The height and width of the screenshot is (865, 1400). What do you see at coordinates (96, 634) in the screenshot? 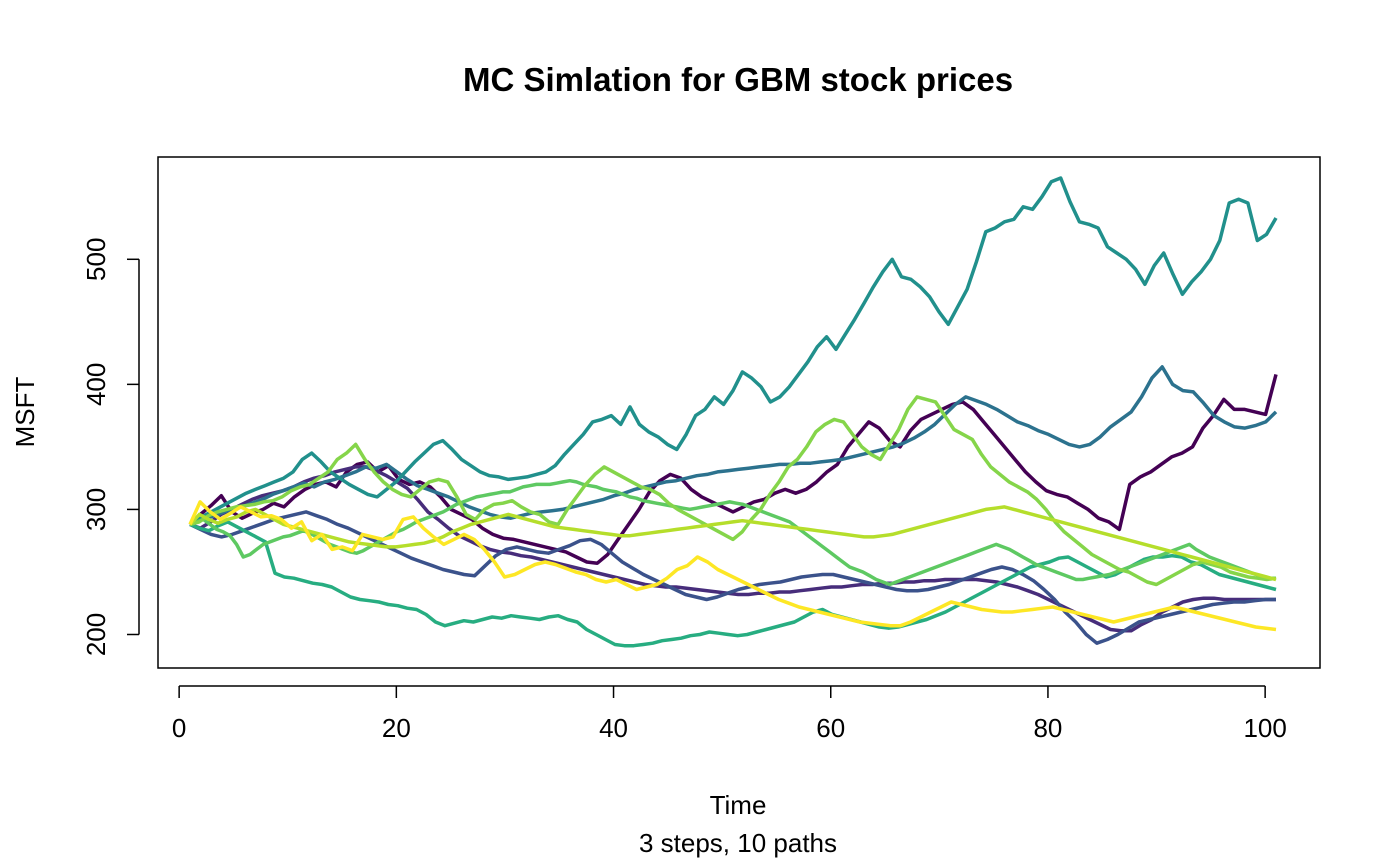
I see `y-tick-label-200: 200` at bounding box center [96, 634].